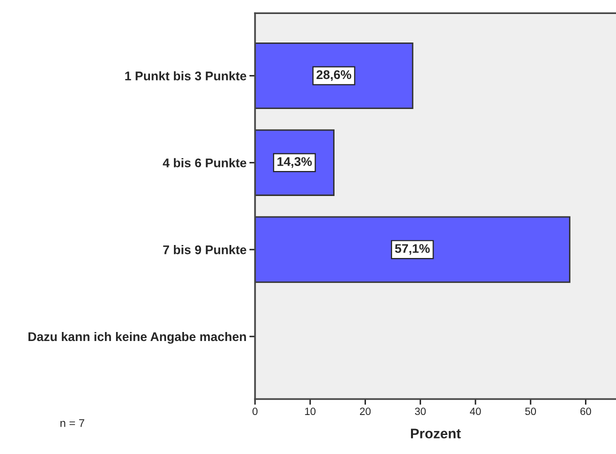 This screenshot has height=454, width=616. I want to click on x-axis-title: Prozent, so click(435, 433).